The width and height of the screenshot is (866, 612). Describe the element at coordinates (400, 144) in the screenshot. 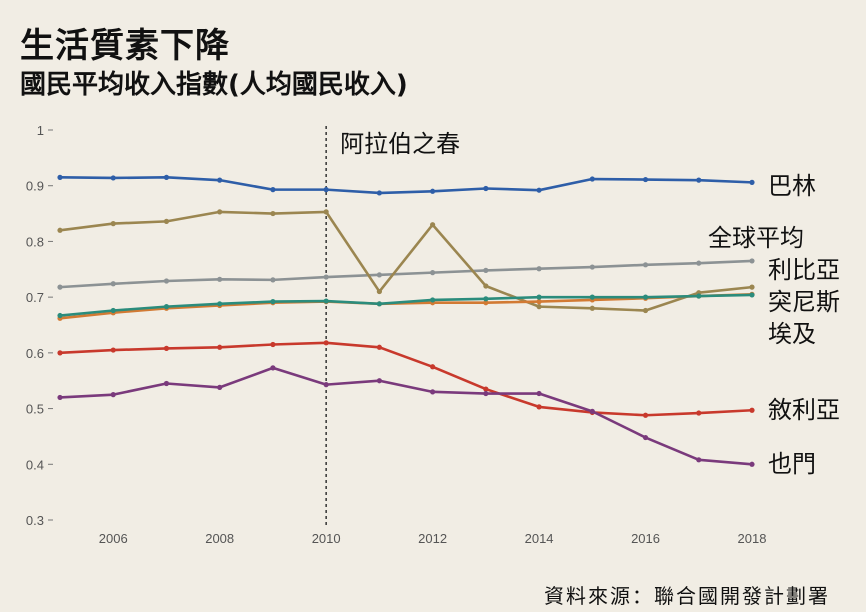

I see `annotation-label: 阿拉伯之春` at that location.